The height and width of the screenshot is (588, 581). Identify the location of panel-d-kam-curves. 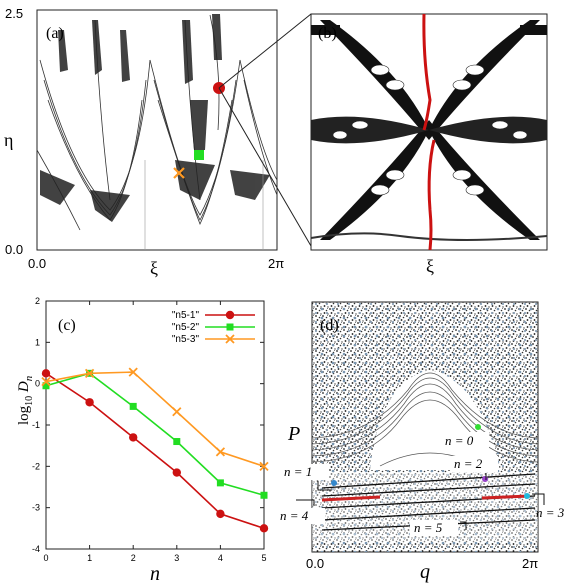
(425, 419).